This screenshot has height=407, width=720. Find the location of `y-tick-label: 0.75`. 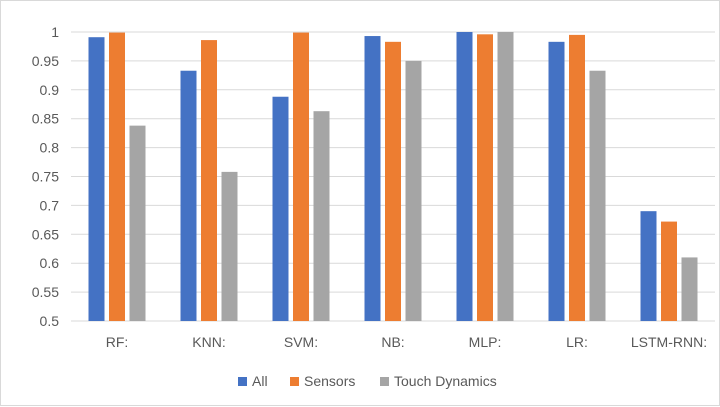

y-tick-label: 0.75 is located at coordinates (45, 177).